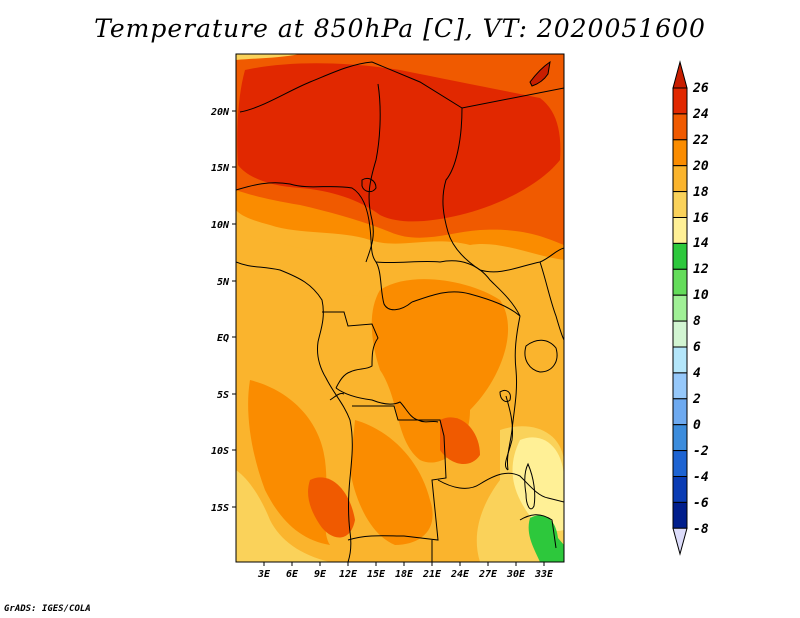 The image size is (800, 618). What do you see at coordinates (387, 405) in the screenshot?
I see `border-drc-west` at bounding box center [387, 405].